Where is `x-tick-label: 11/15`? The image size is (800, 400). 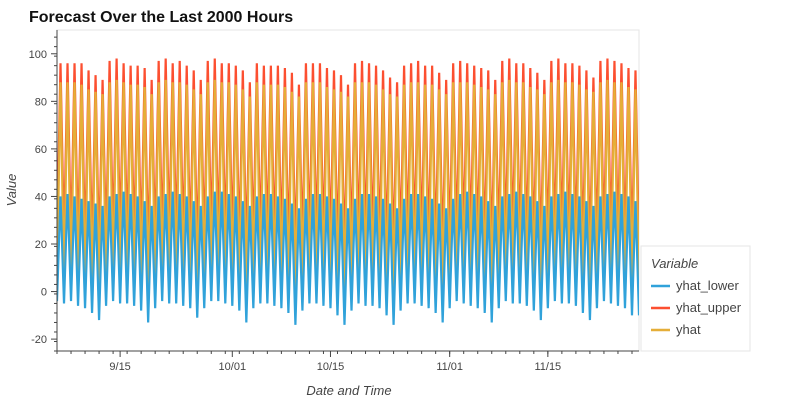
x-tick-label: 11/15 is located at coordinates (547, 367).